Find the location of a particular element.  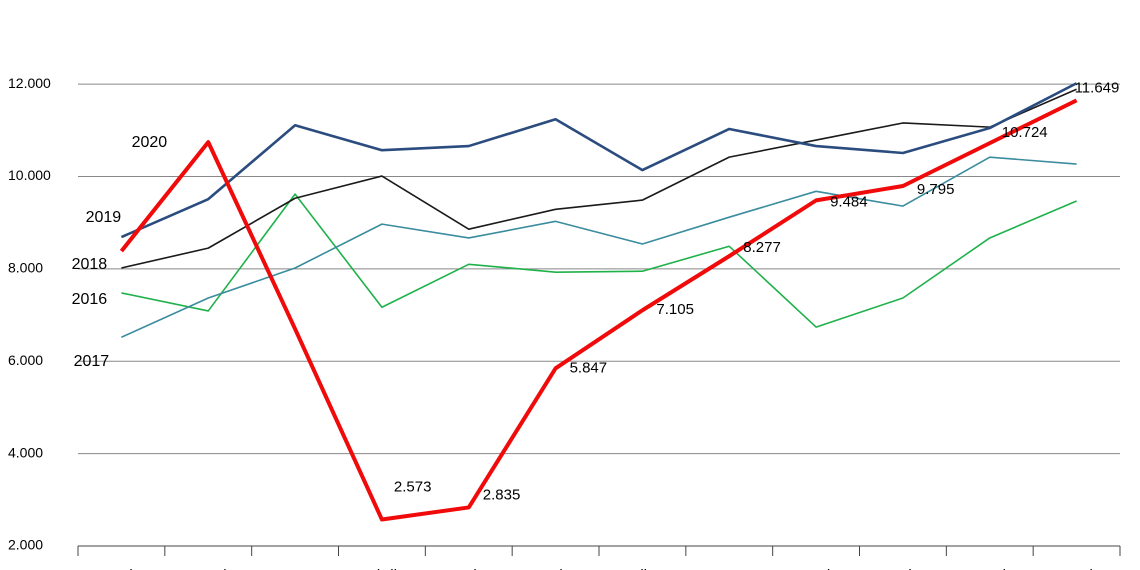

x-tick-label: Dezembro is located at coordinates (1076, 568).